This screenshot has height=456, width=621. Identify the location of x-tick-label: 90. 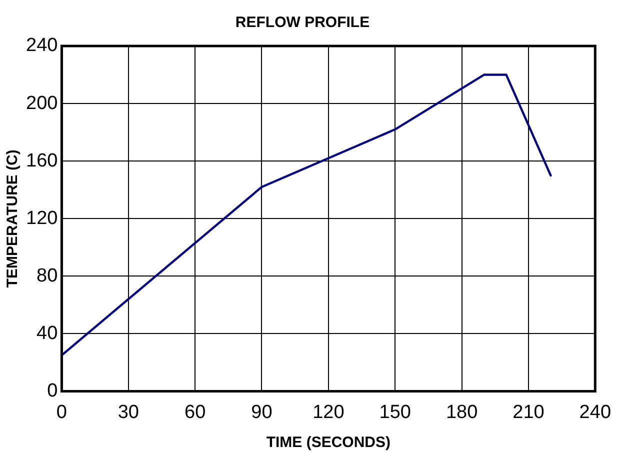
(261, 412).